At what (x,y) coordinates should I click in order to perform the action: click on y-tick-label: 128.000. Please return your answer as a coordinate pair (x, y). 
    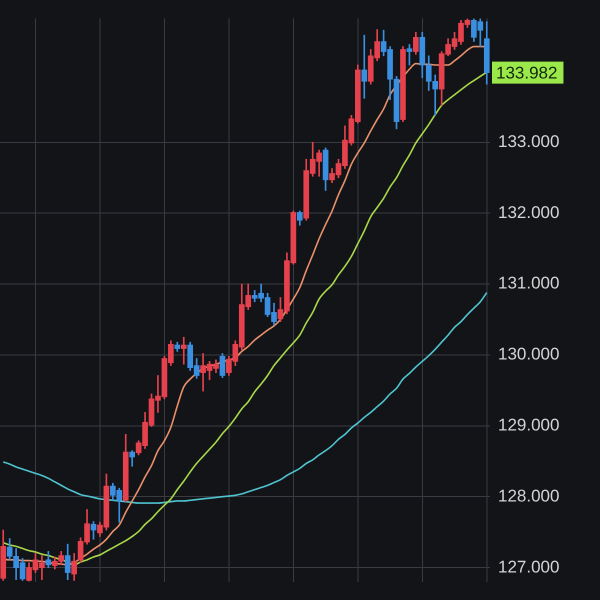
    Looking at the image, I should click on (529, 496).